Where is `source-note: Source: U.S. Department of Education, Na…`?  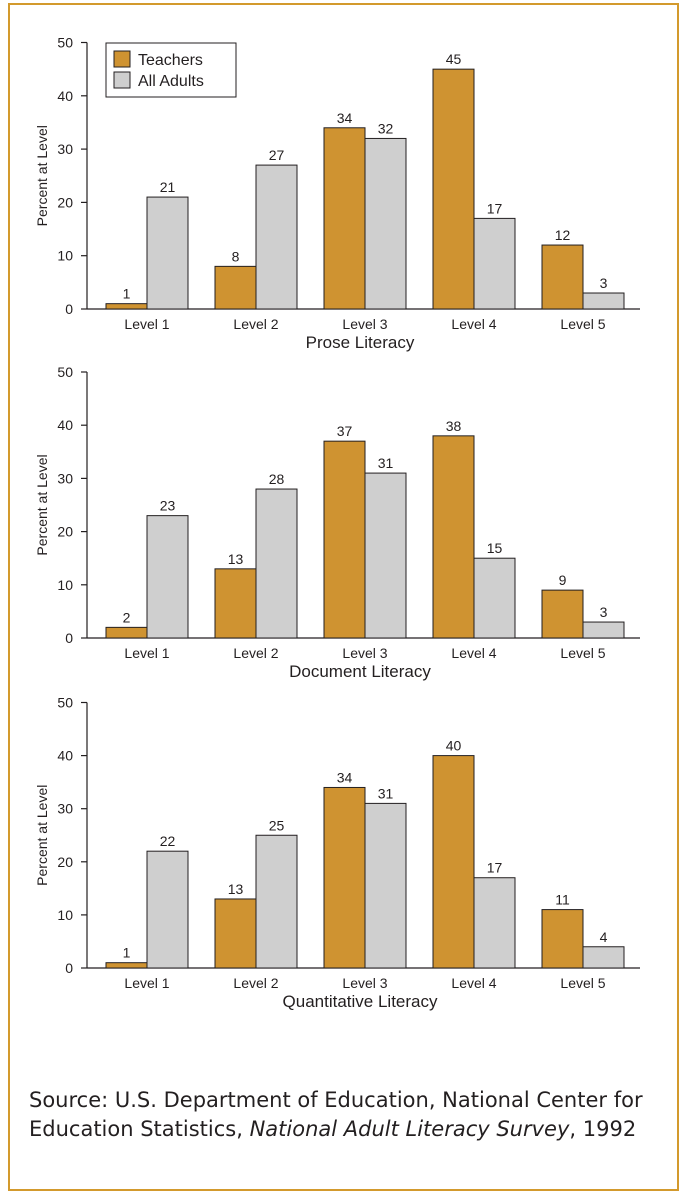
source-note: Source: U.S. Department of Education, Na… is located at coordinates (349, 1115).